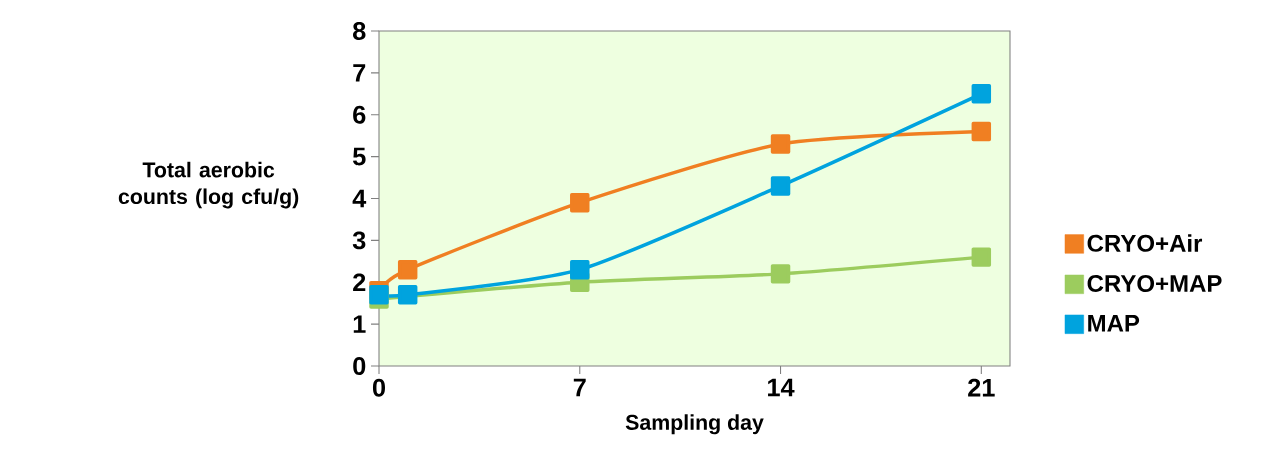 This screenshot has width=1264, height=459. Describe the element at coordinates (981, 387) in the screenshot. I see `x-tick-label: 21` at that location.